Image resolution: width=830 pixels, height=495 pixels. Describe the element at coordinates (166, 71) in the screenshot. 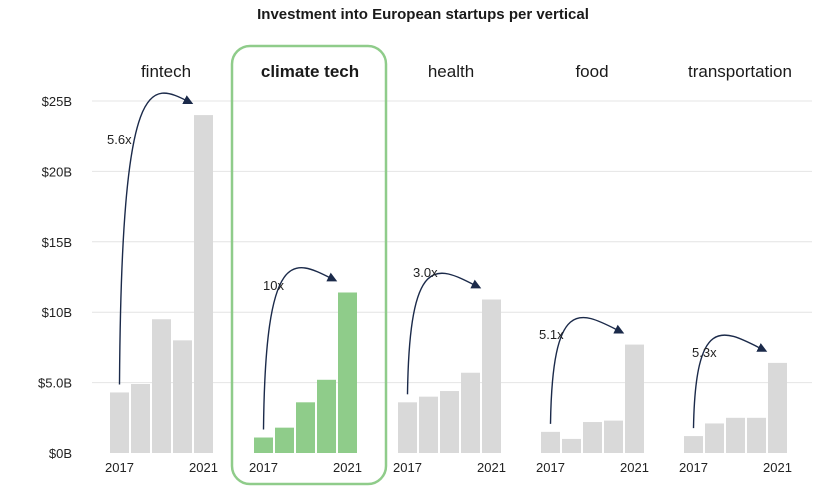

I see `panel-label: fintech` at that location.